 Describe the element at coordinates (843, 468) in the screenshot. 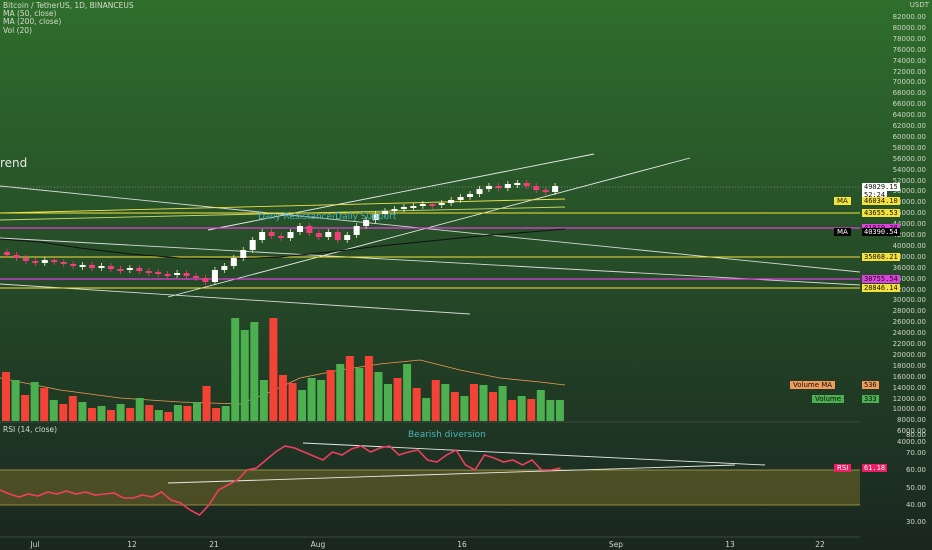

I see `rsi-tag-label: RSI` at that location.